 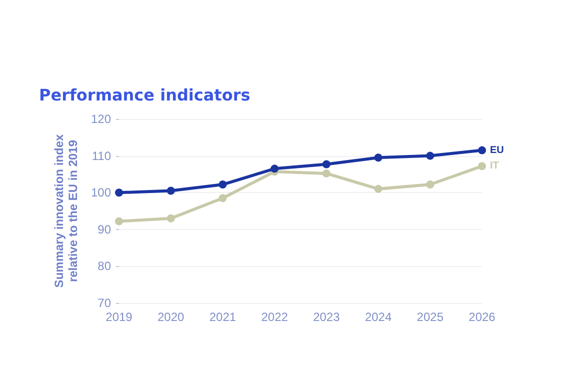 What do you see at coordinates (378, 317) in the screenshot?
I see `x-tick-label: 2024` at bounding box center [378, 317].